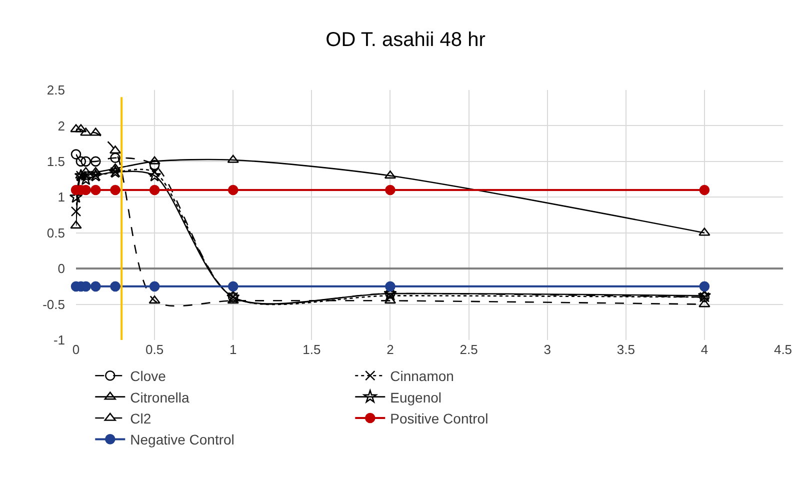 The height and width of the screenshot is (484, 811). I want to click on y-tick-label: 0.5, so click(55, 232).